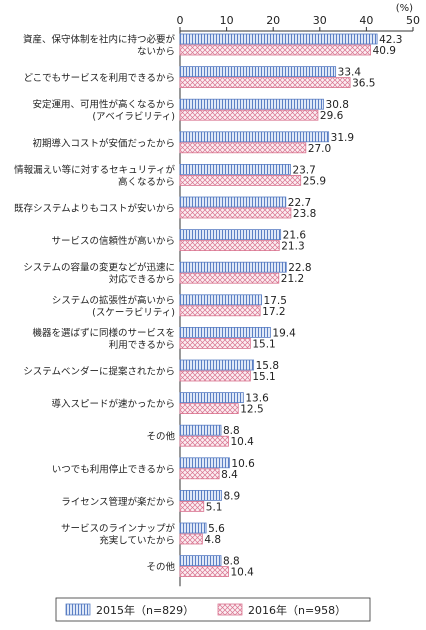 The width and height of the screenshot is (426, 630). I want to click on category-label: 安定運用、可用性が高くなるから, so click(103, 105).